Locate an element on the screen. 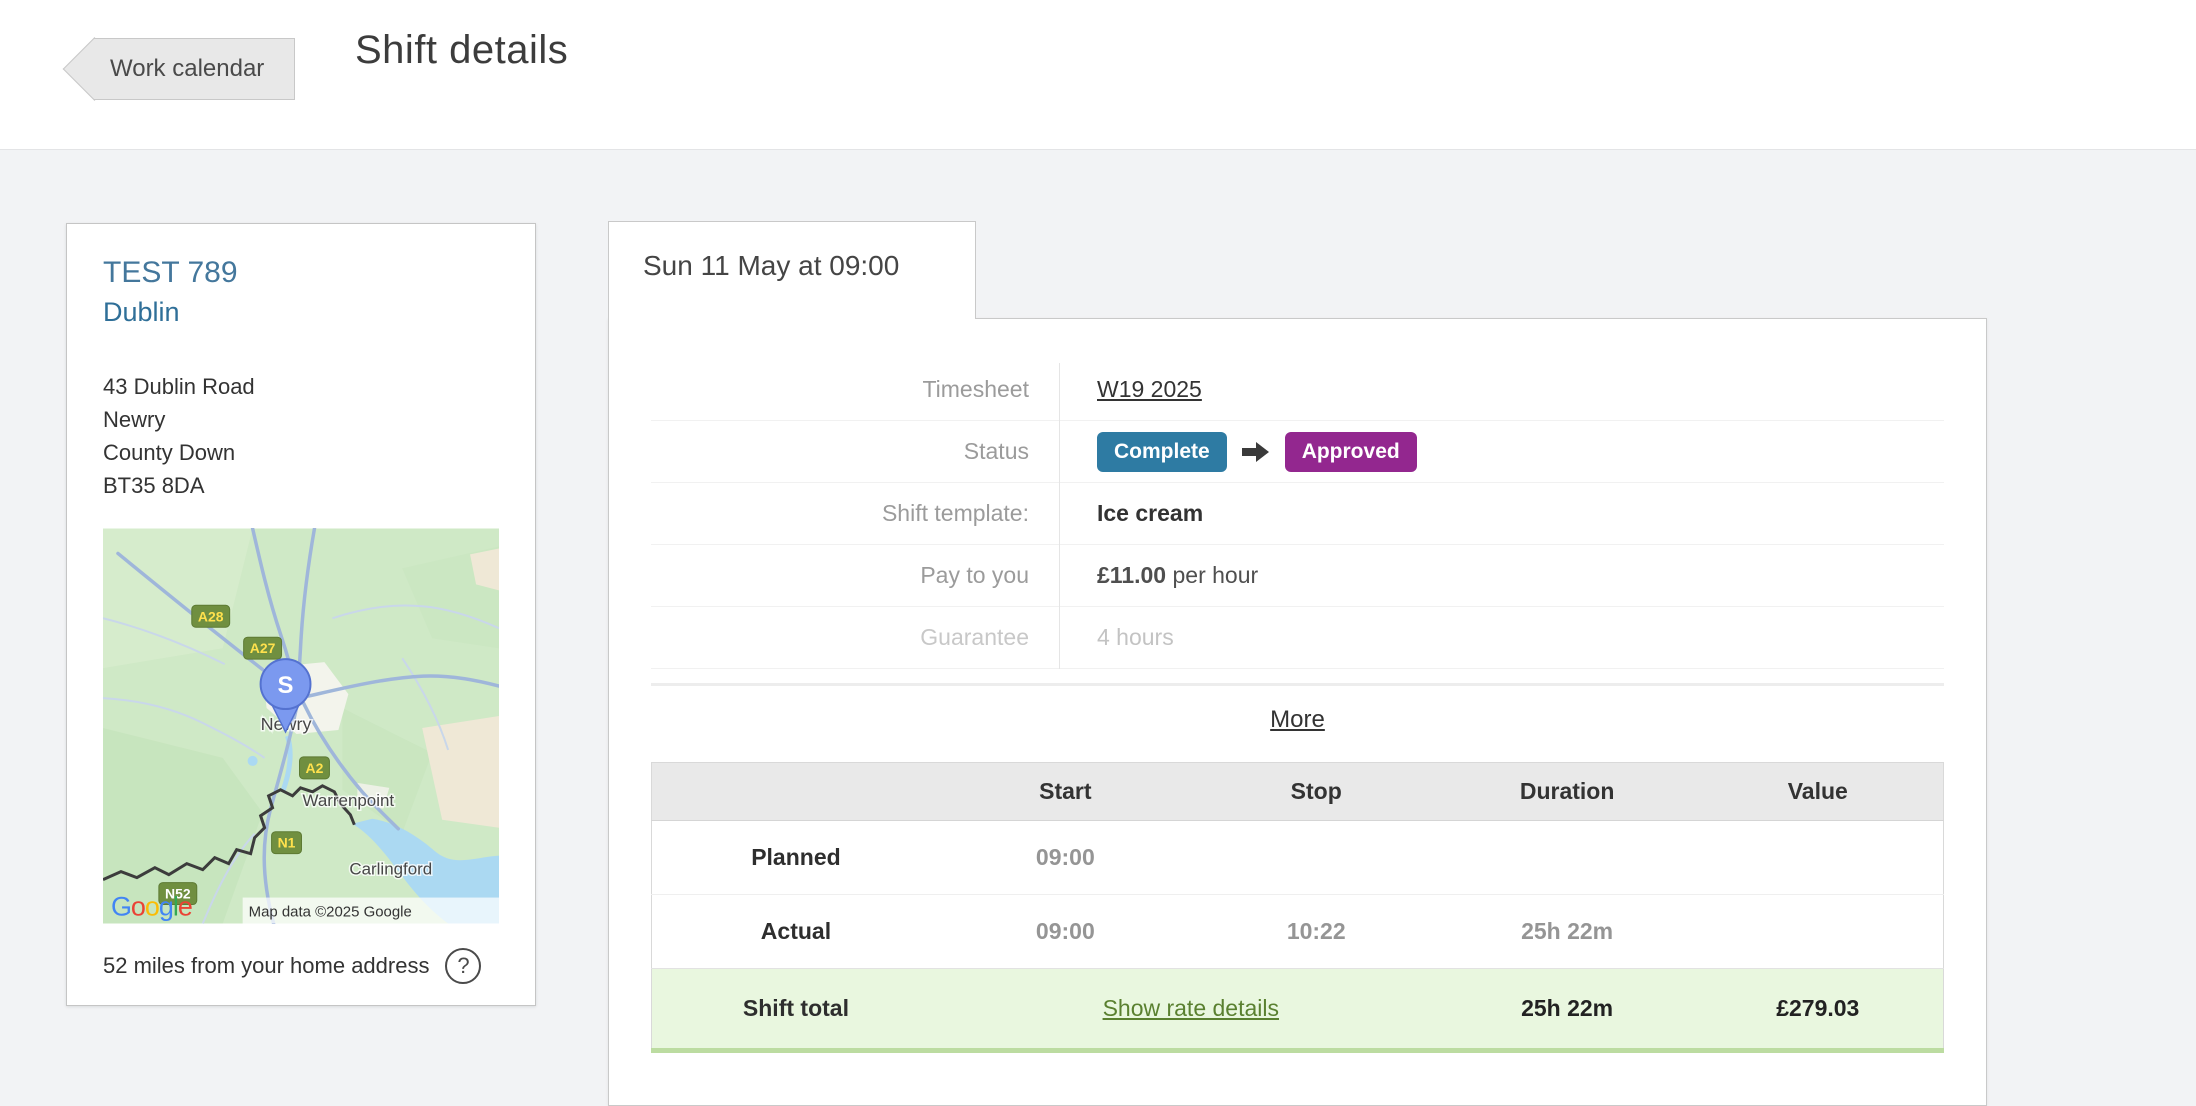  table-header-row: Start Stop Duration Value is located at coordinates (1297, 791).